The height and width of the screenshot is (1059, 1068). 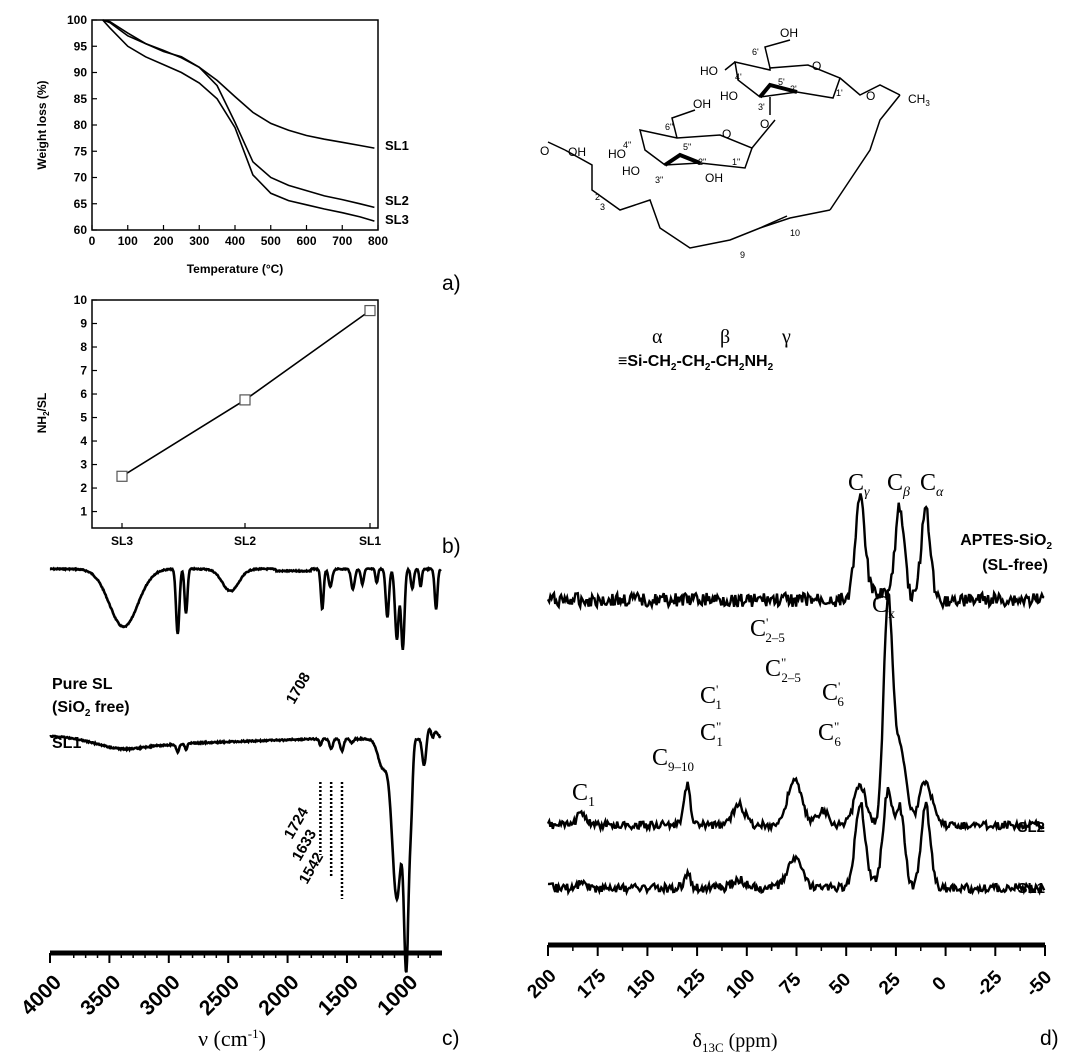 I want to click on sophorolipid-structure, so click(x=724, y=144).